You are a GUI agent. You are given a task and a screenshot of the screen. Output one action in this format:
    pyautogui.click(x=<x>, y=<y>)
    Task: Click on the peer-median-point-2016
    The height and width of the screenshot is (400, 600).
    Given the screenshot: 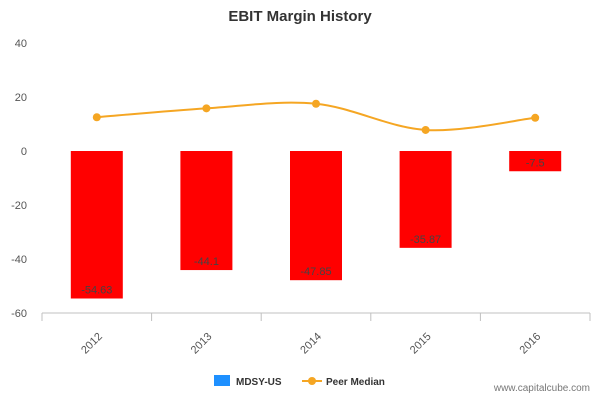 What is the action you would take?
    pyautogui.click(x=535, y=117)
    